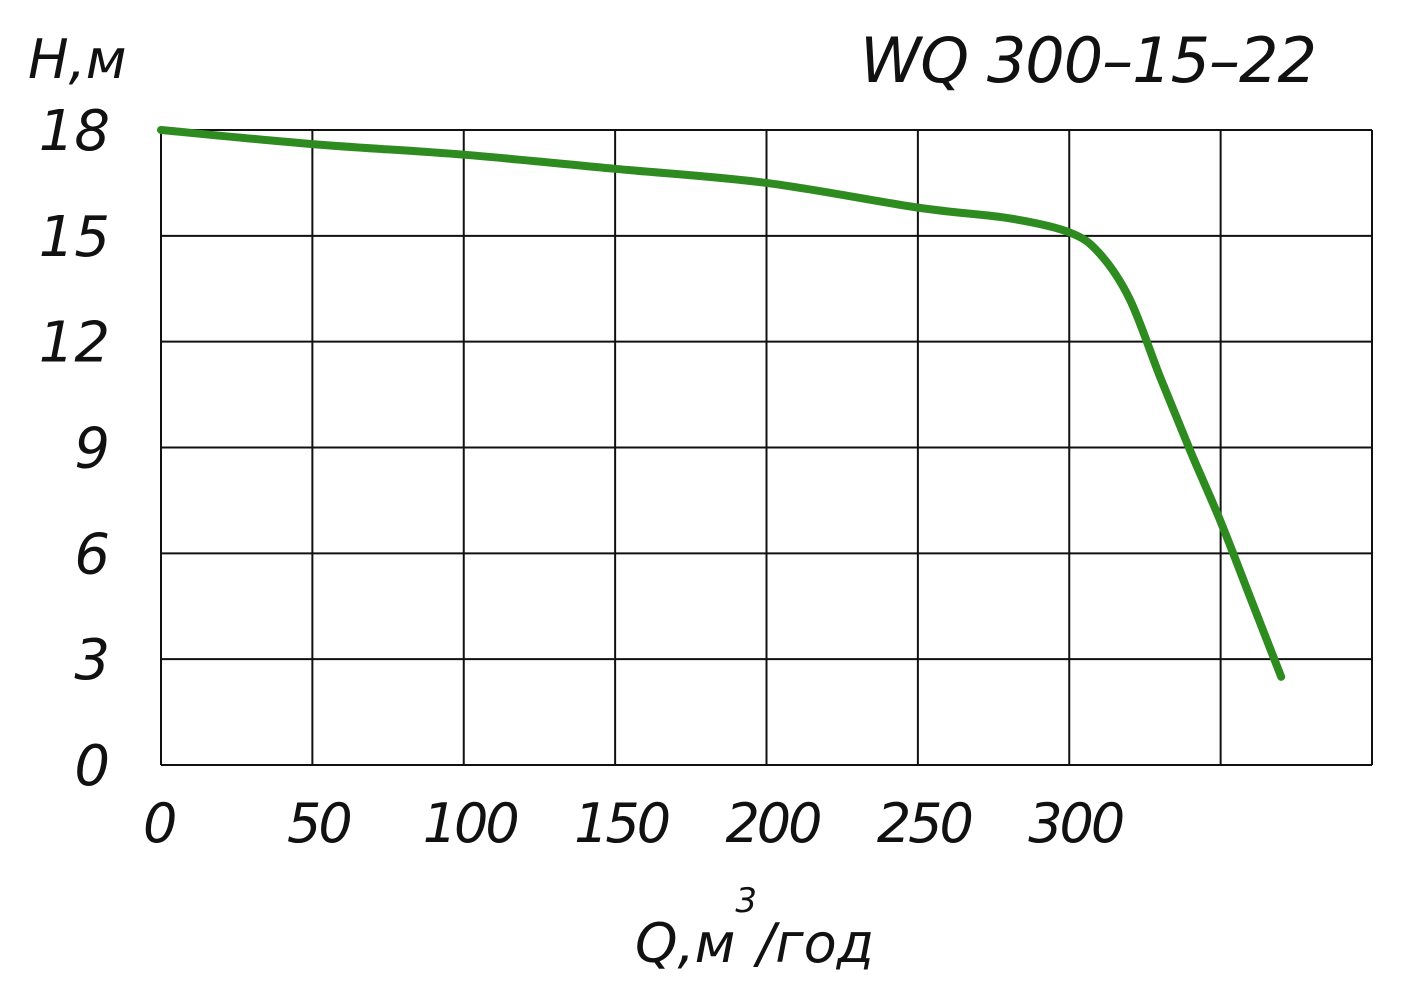 This screenshot has width=1420, height=1000. I want to click on x-tick-label: 100, so click(470, 823).